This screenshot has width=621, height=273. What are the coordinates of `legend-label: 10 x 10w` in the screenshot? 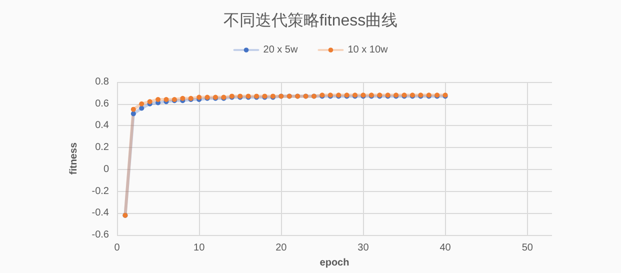 It's located at (368, 50).